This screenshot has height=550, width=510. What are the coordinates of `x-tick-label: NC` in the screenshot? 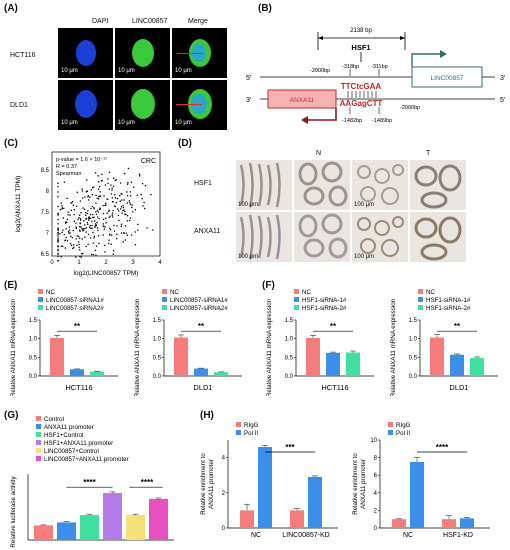 It's located at (408, 535).